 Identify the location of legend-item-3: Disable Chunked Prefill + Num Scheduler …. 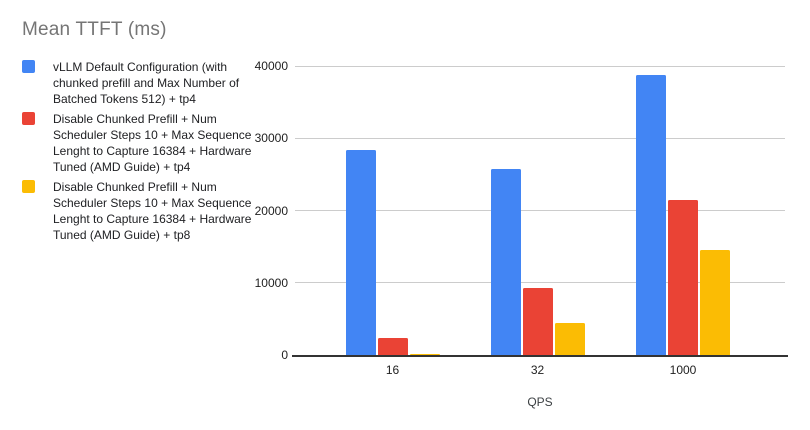
(137, 211).